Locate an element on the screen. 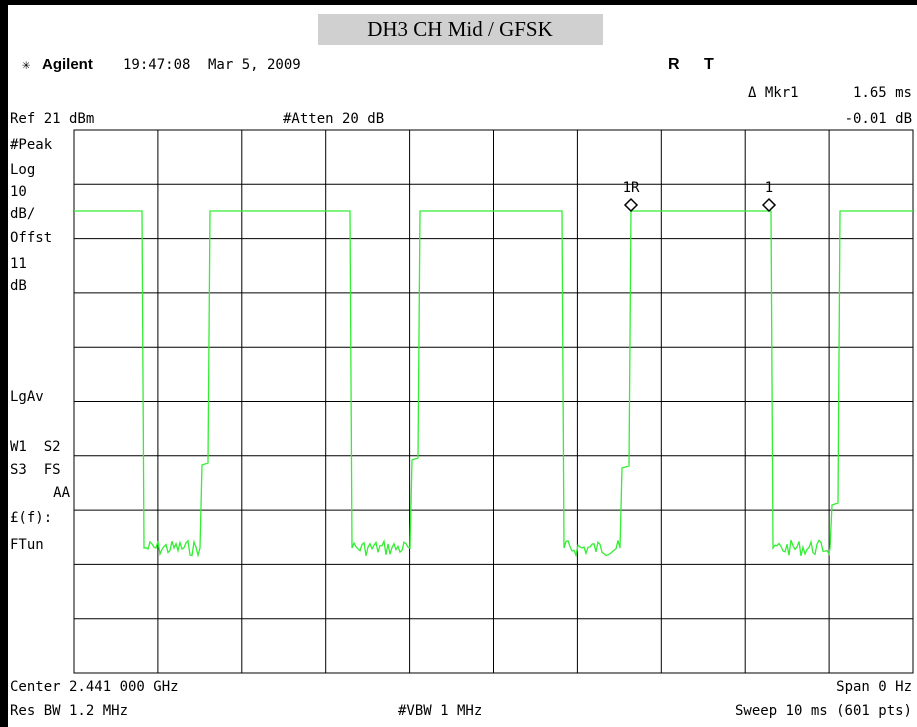 Image resolution: width=917 pixels, height=727 pixels. panel-label: #Peak is located at coordinates (31, 145).